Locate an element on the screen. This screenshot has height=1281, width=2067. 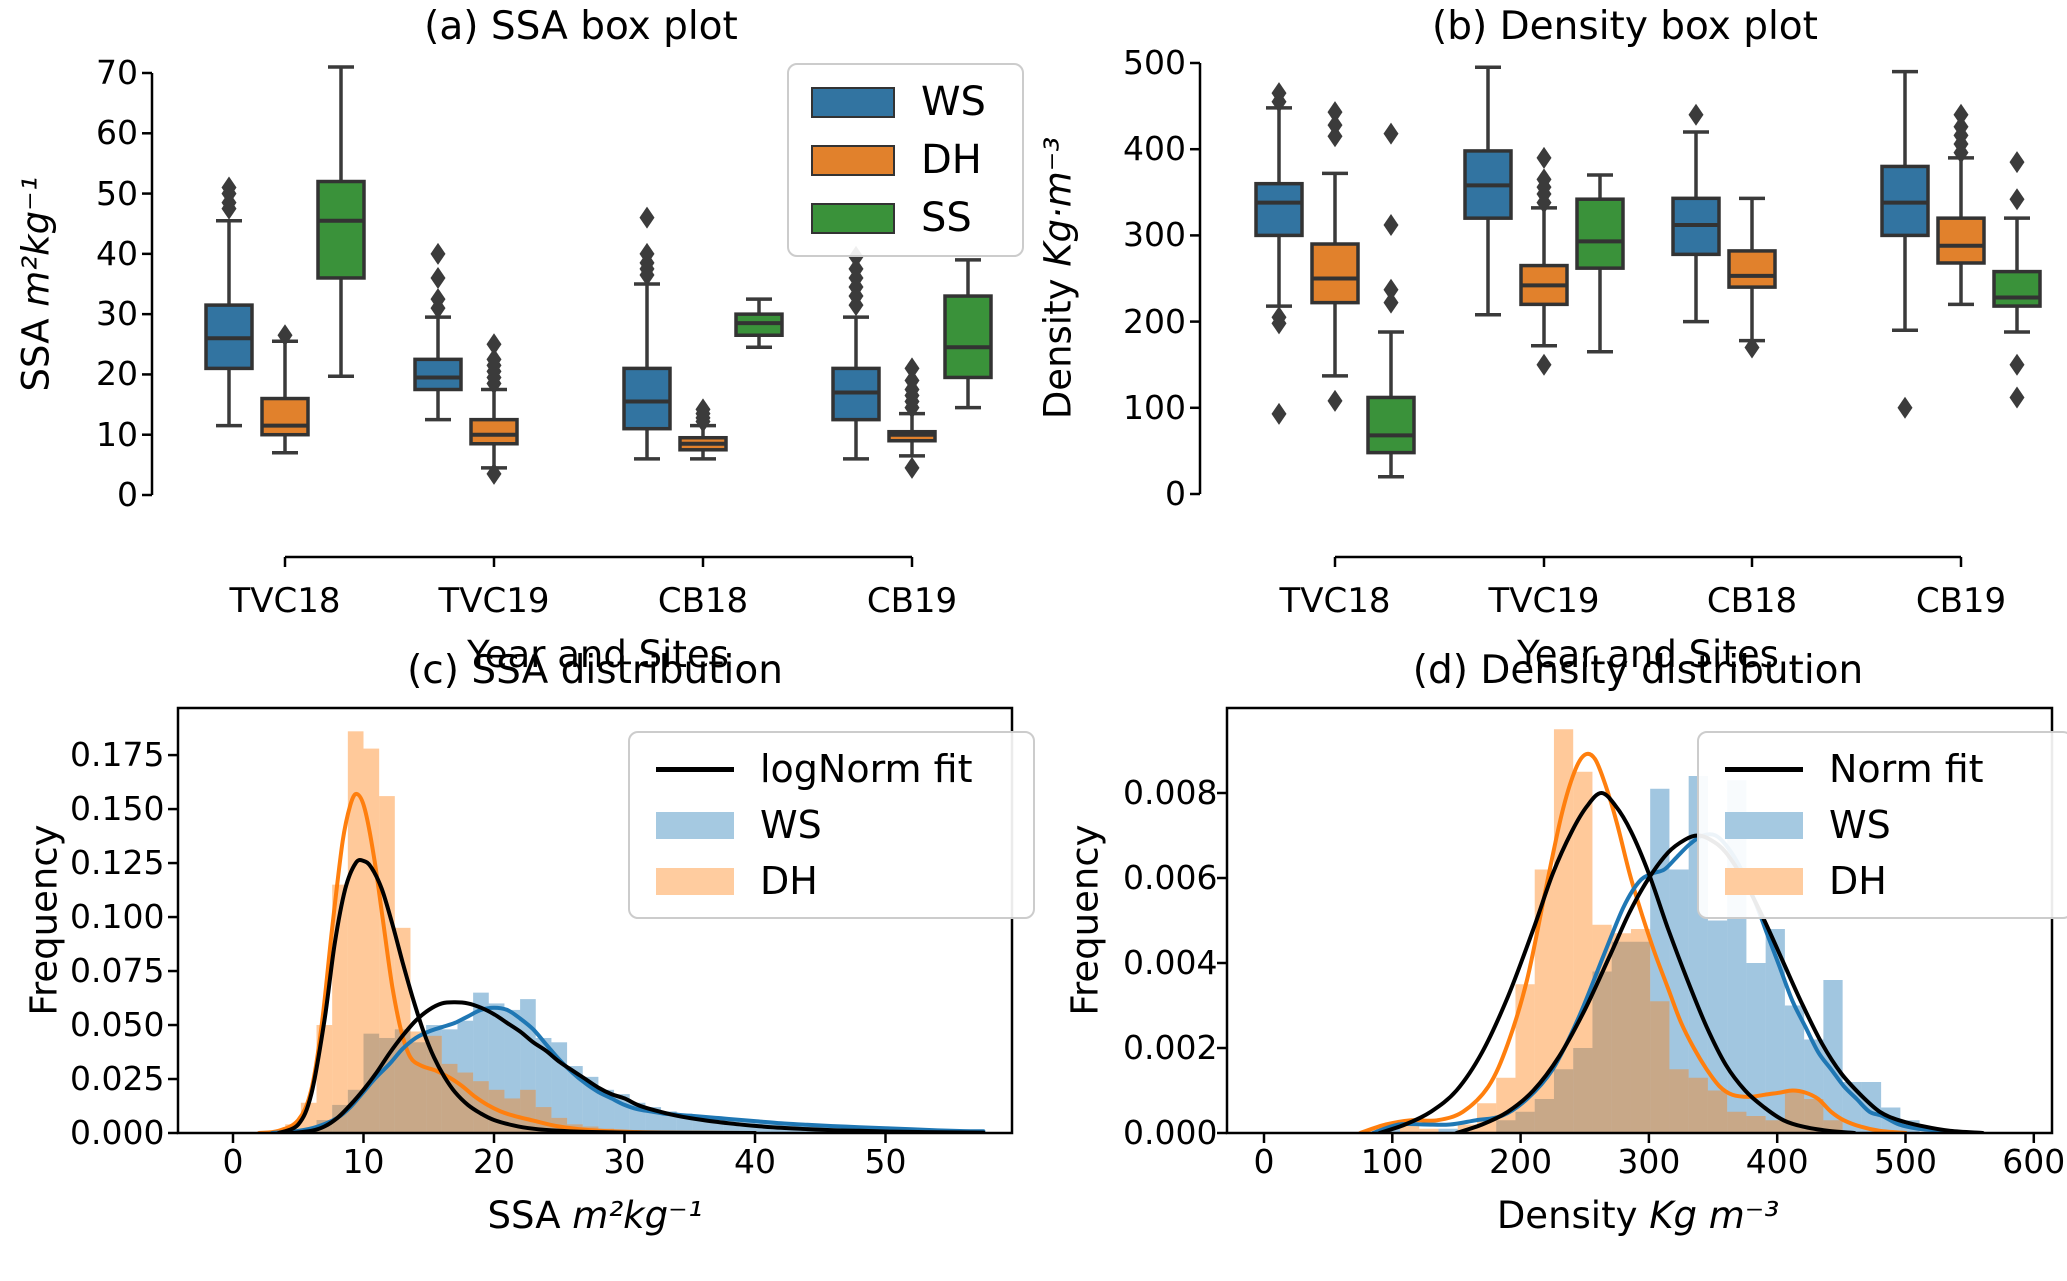
panel-b-ytick-label-400: 400 is located at coordinates (1154, 149).